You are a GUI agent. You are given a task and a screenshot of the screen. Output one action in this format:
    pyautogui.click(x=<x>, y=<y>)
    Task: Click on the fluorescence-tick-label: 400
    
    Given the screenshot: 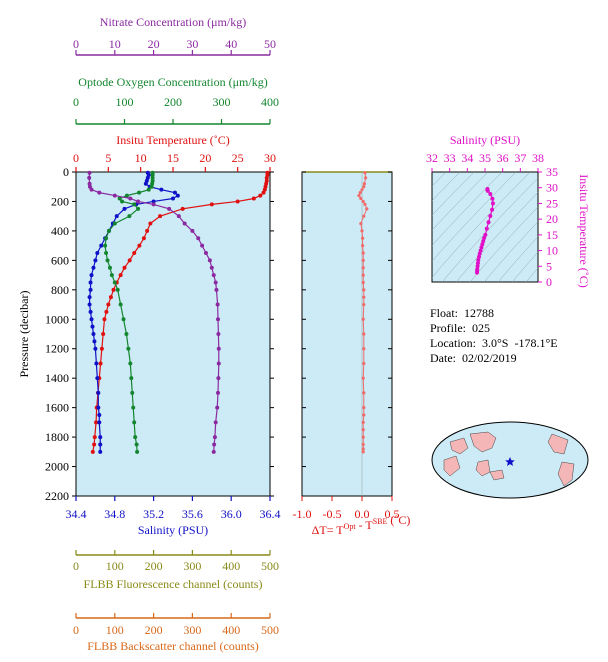 What is the action you would take?
    pyautogui.click(x=231, y=566)
    